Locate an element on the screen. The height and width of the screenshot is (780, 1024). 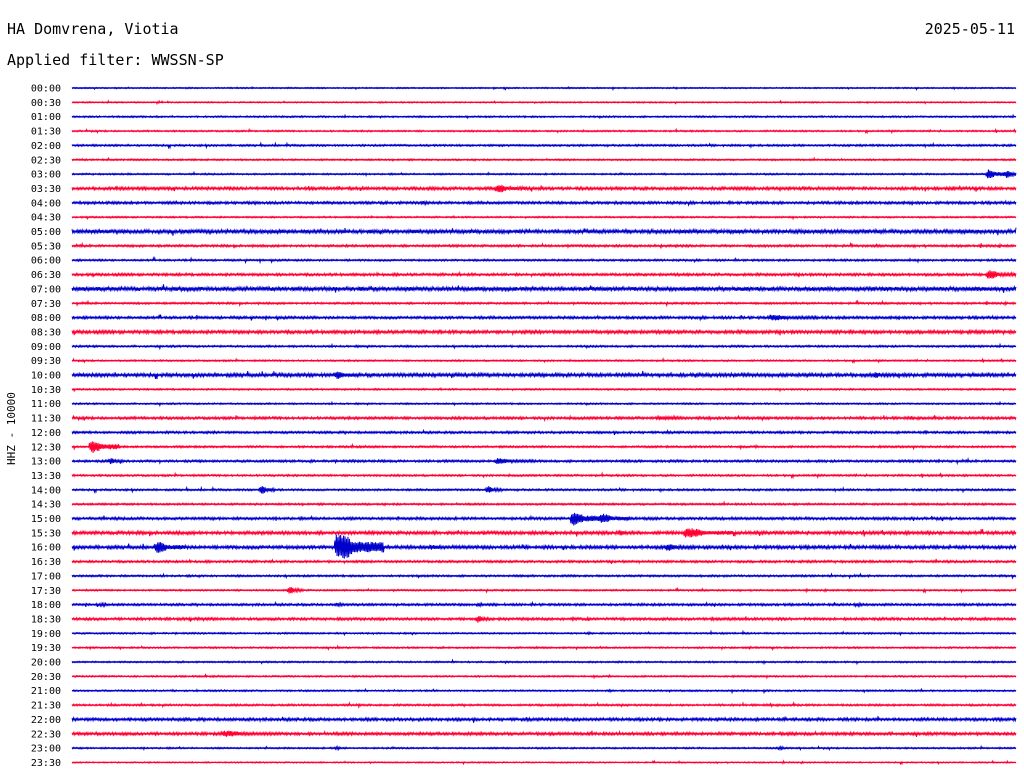
time-tick-label: 06:00 is located at coordinates (46, 261).